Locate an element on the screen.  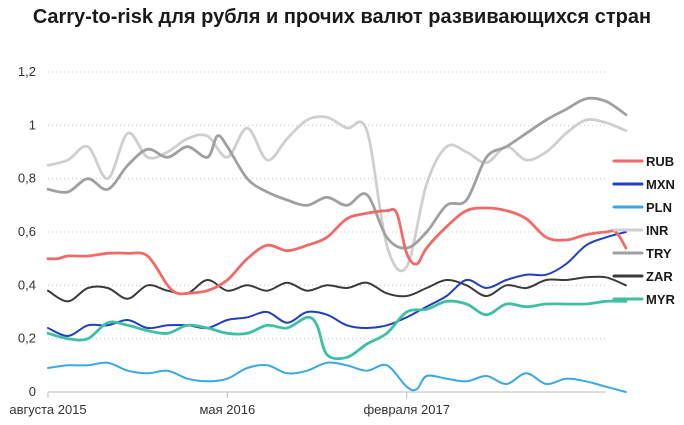
x-tick-label: мая 2016 is located at coordinates (227, 409).